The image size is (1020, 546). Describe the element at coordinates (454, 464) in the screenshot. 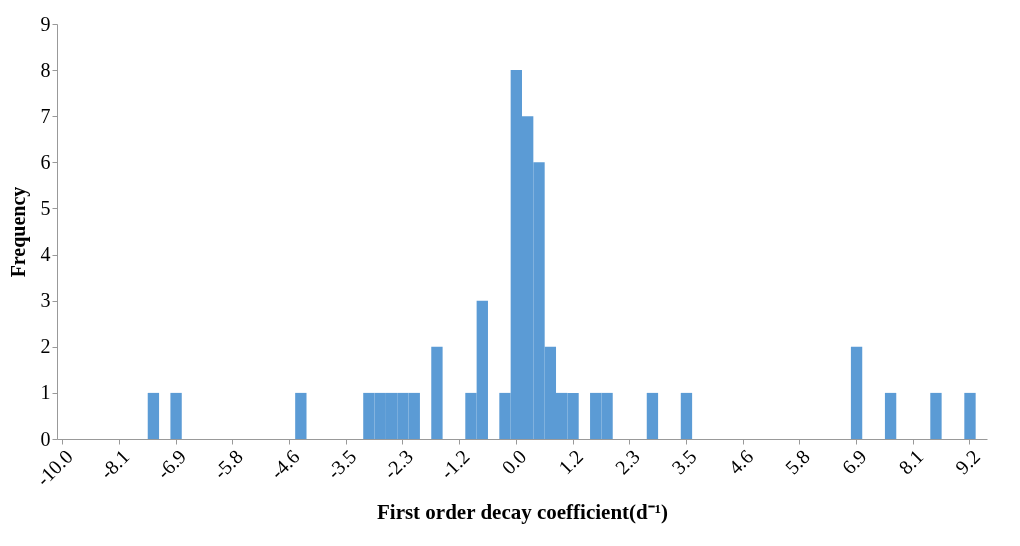

I see `x-tick-label: -1.2` at that location.